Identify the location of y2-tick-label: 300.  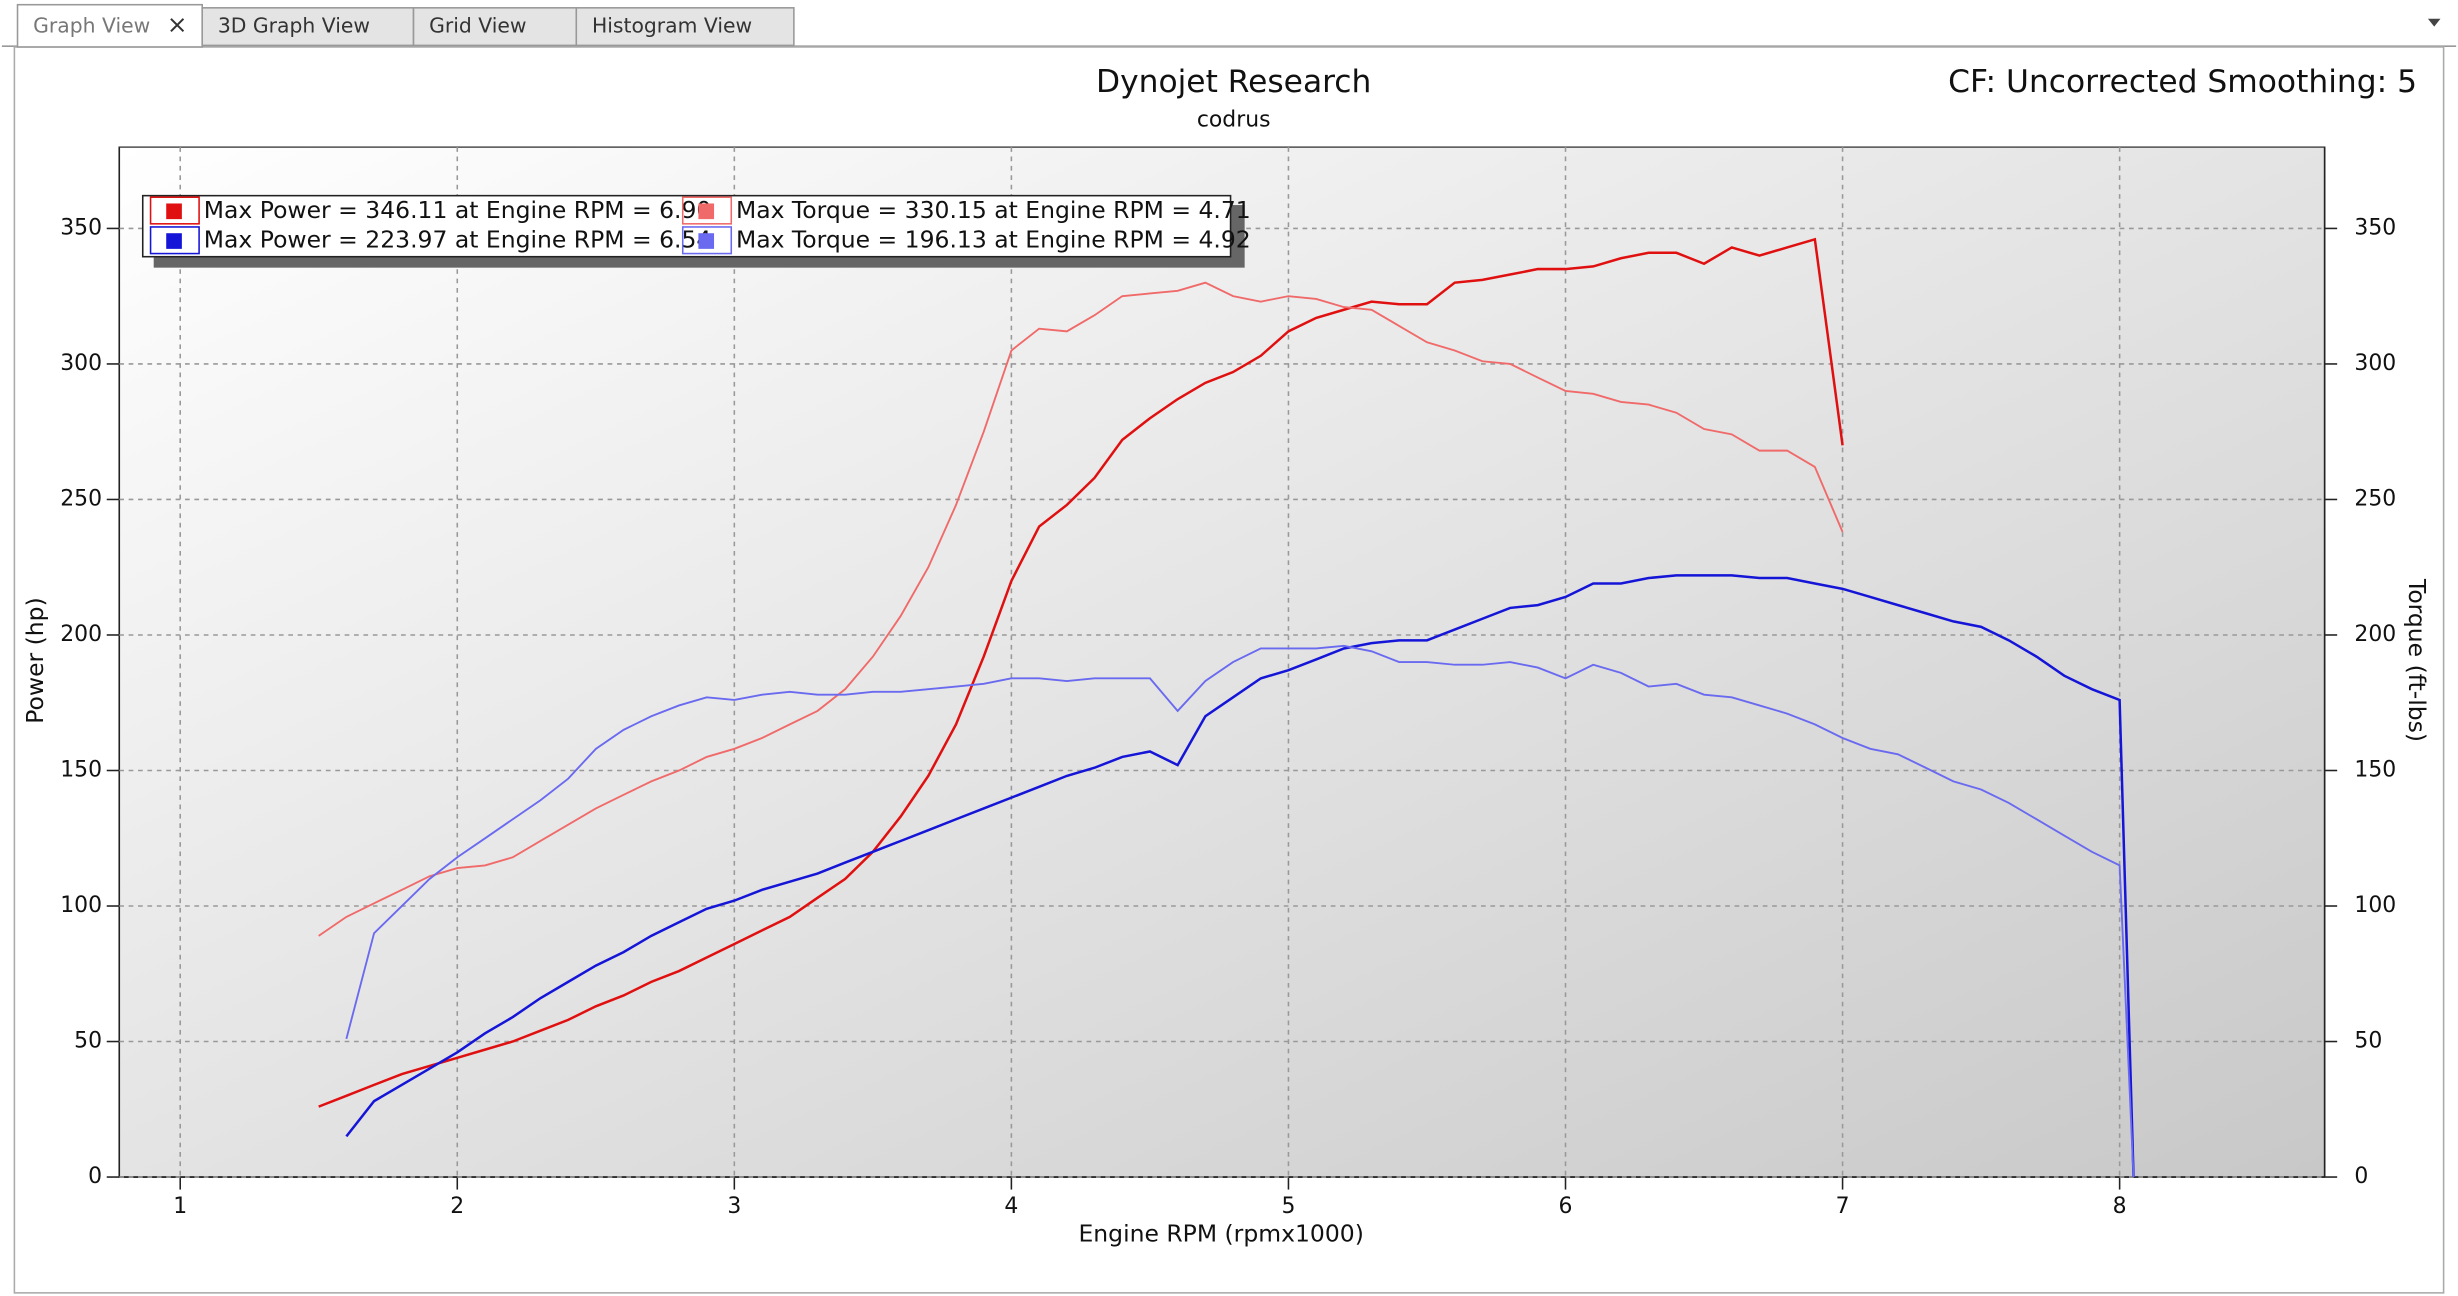
(2375, 363).